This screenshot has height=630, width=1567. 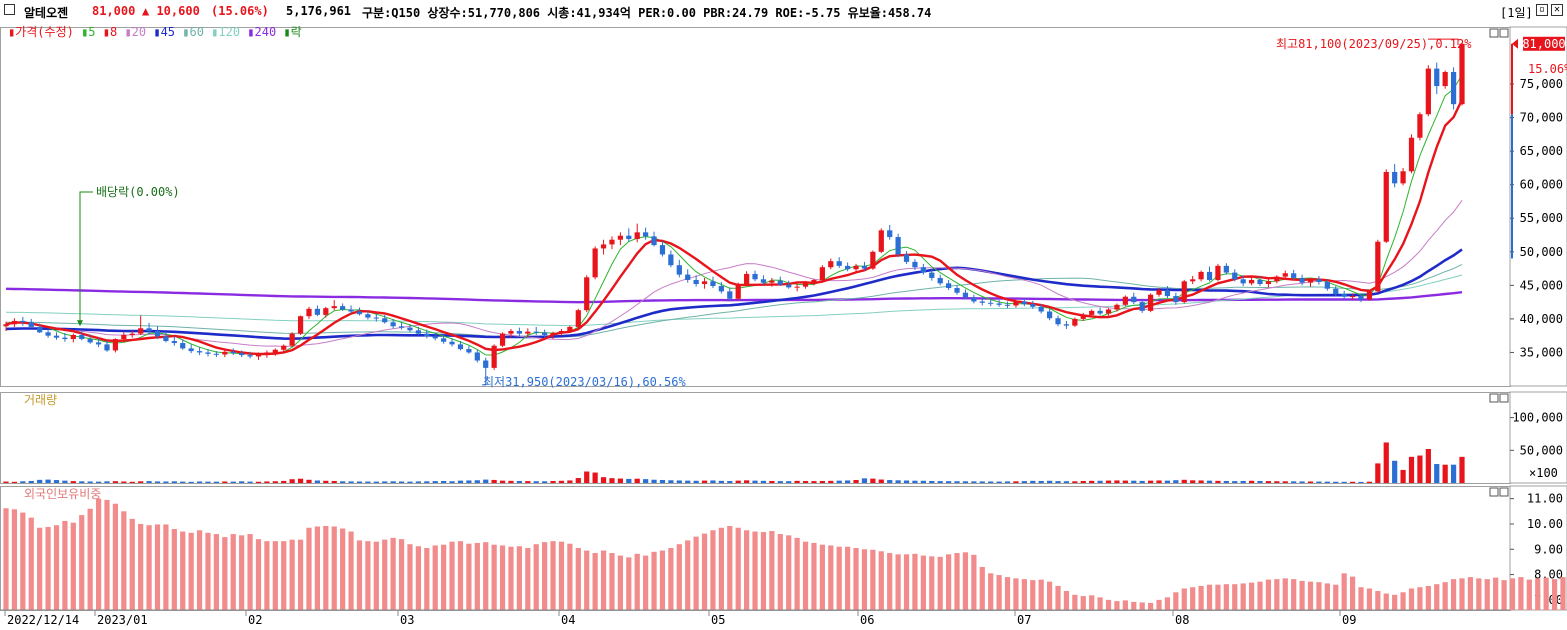 I want to click on ma45-line, so click(x=734, y=294).